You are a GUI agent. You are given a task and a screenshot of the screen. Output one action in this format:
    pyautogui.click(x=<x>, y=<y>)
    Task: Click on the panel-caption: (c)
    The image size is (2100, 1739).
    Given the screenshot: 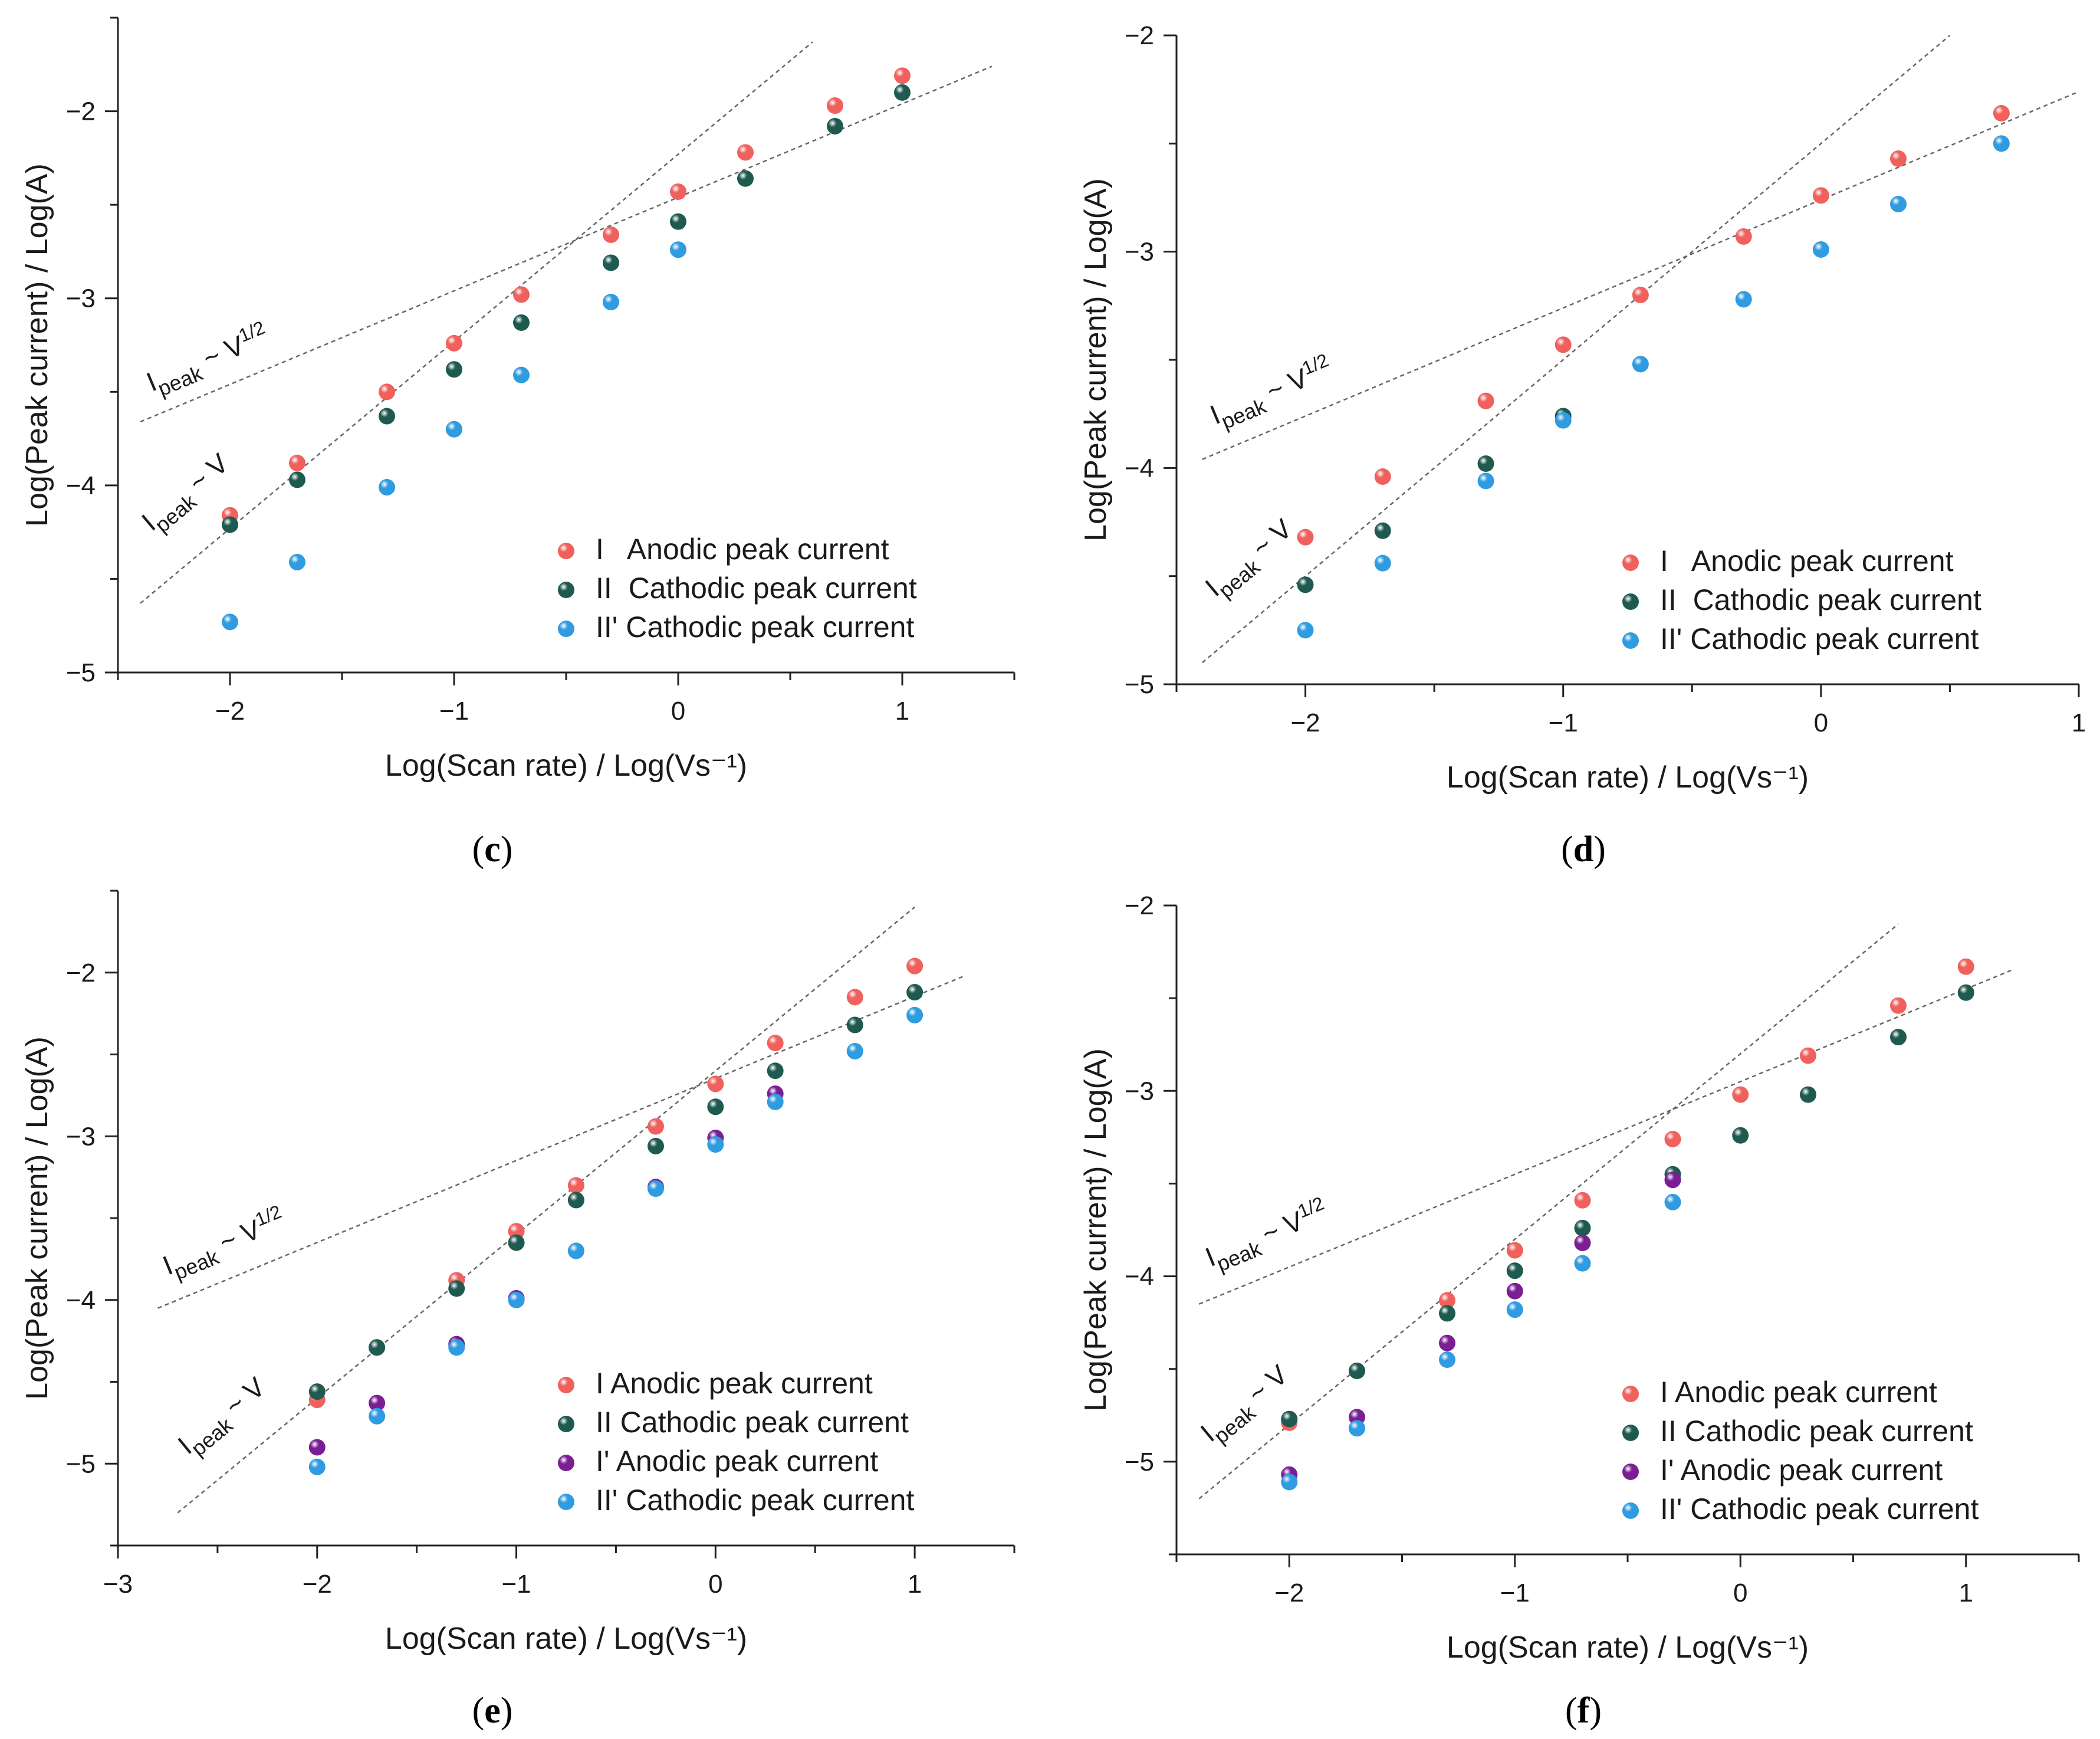 What is the action you would take?
    pyautogui.click(x=492, y=849)
    